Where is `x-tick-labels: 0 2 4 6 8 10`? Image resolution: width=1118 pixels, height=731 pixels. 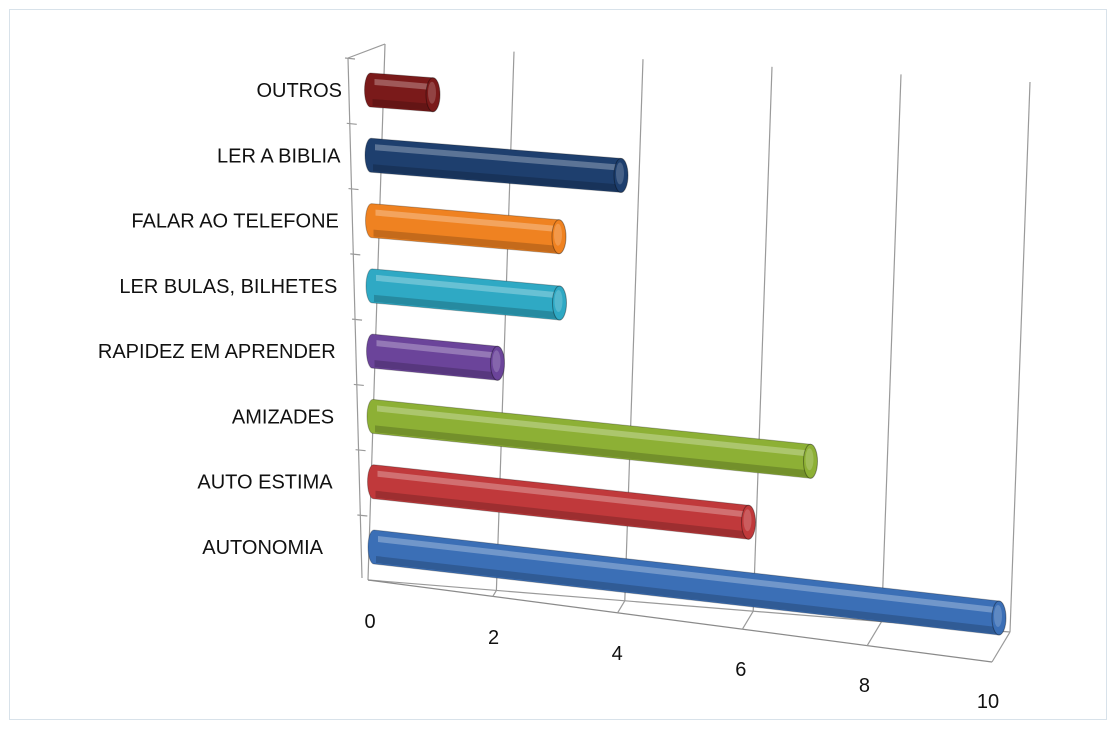 x-tick-labels: 0 2 4 6 8 10 is located at coordinates (681, 662).